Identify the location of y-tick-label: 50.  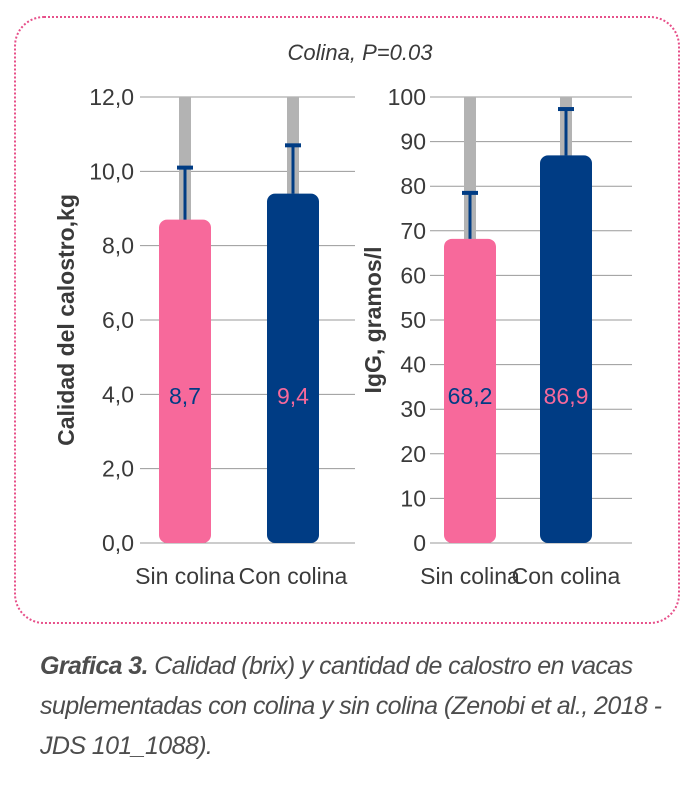
(413, 320).